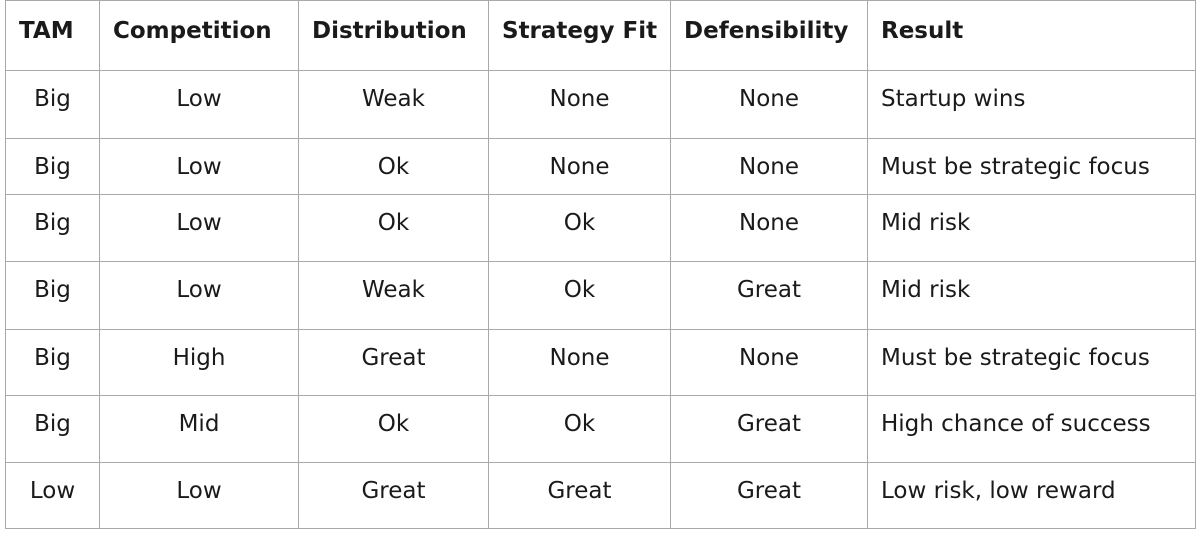  Describe the element at coordinates (579, 495) in the screenshot. I see `cell-strategy-fit: Great` at that location.